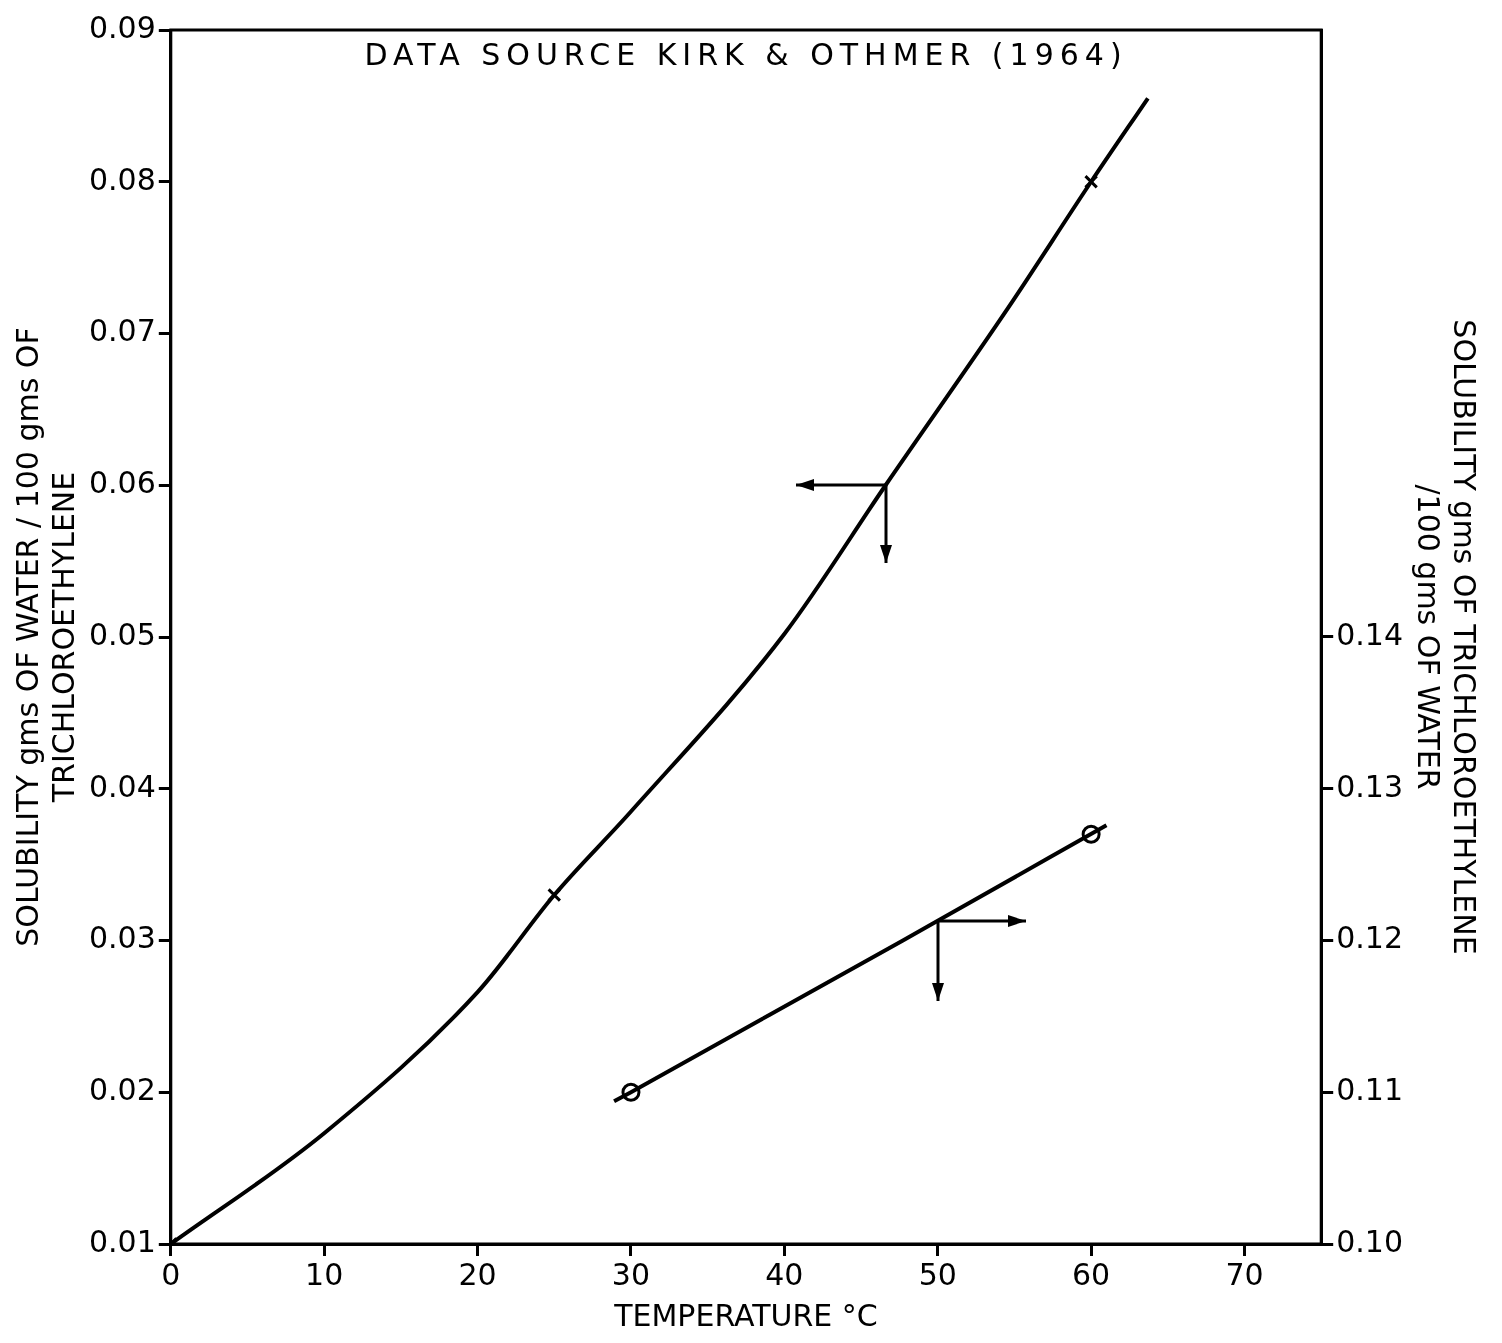 The image size is (1502, 1343). Describe the element at coordinates (122, 331) in the screenshot. I see `y-tick-label: 0.07` at that location.